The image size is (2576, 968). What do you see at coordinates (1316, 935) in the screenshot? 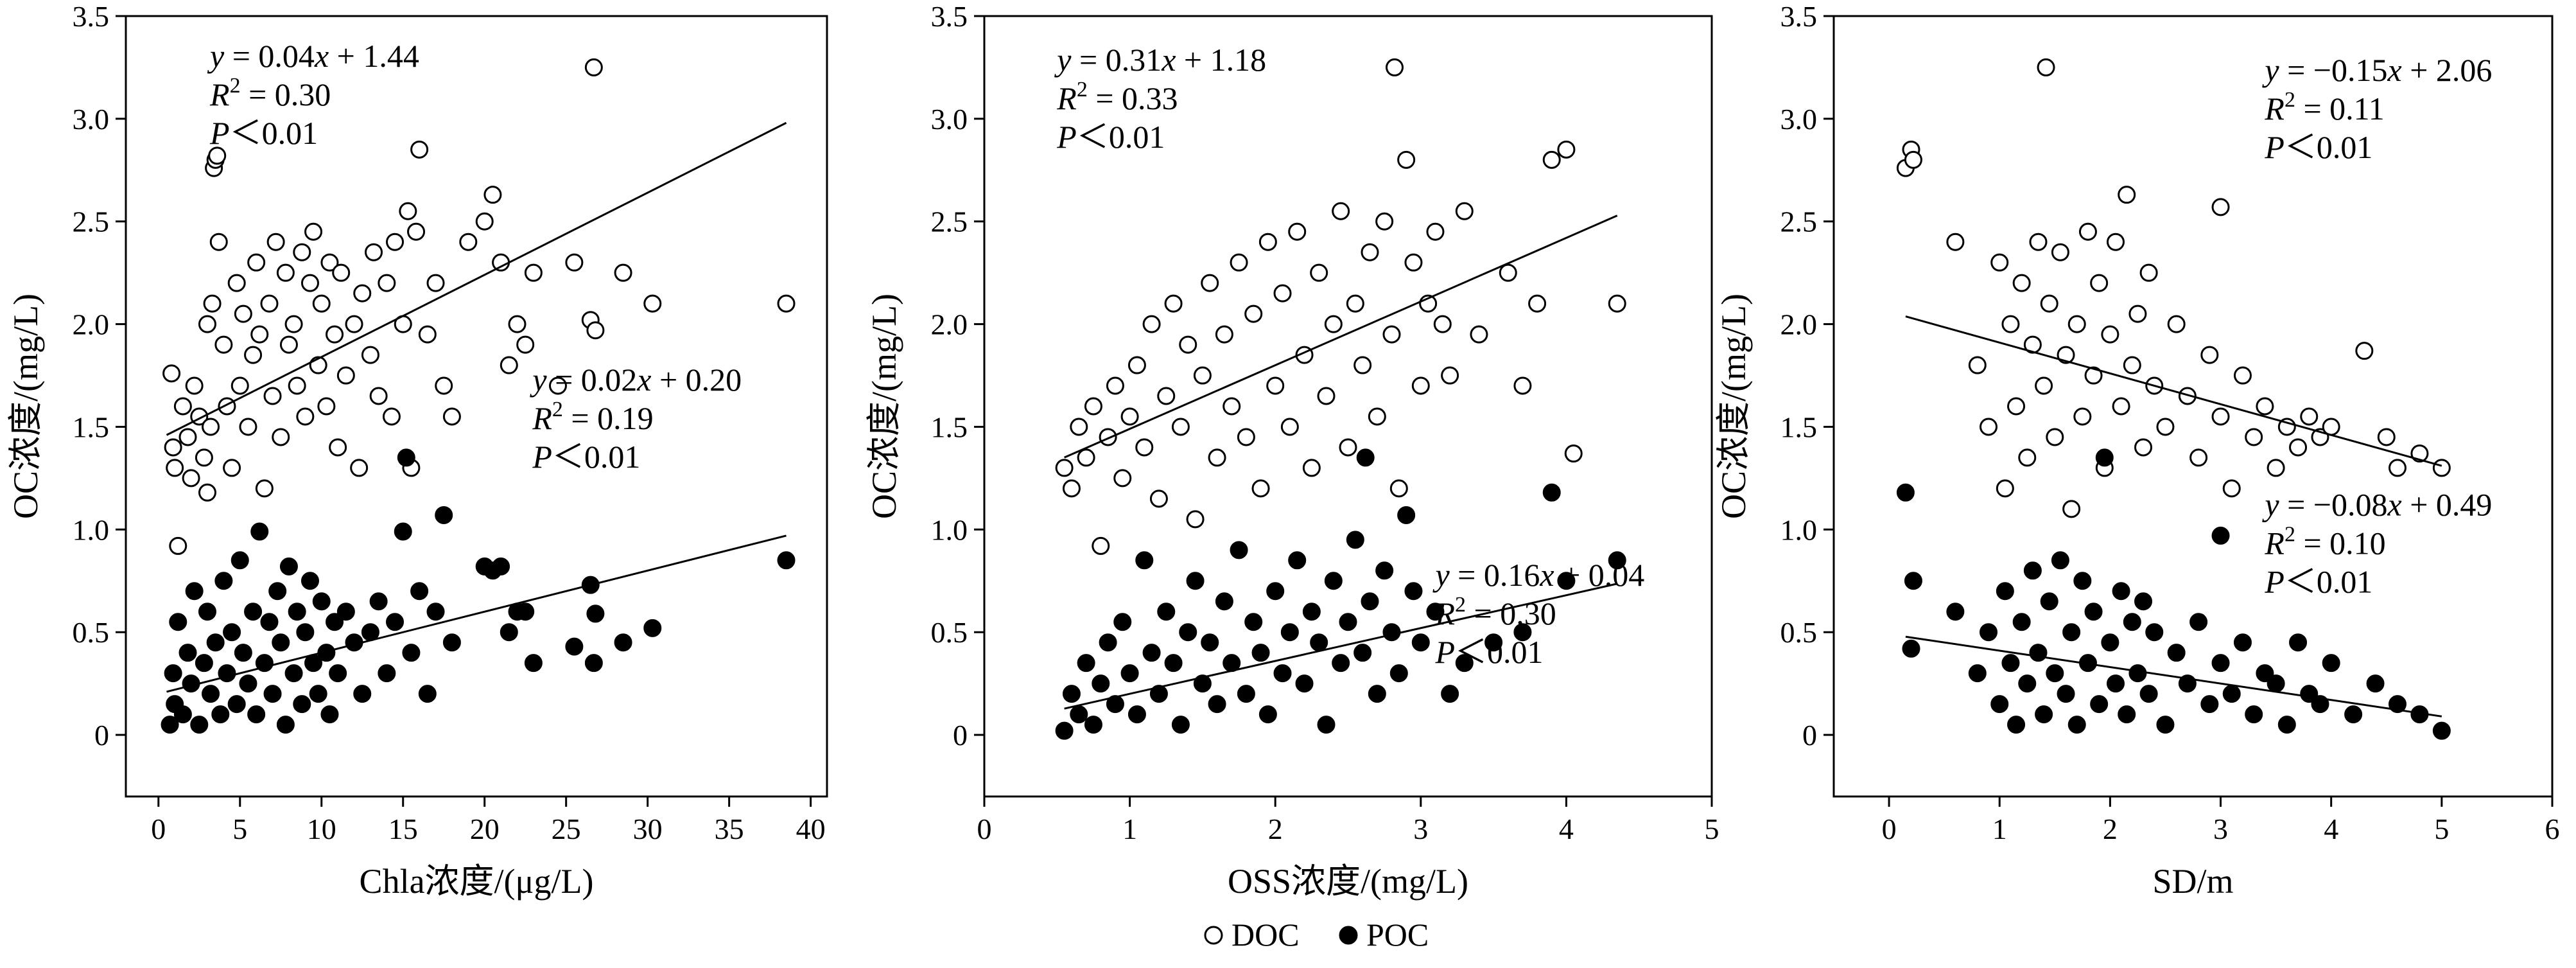
I see `legend: DOC POC` at bounding box center [1316, 935].